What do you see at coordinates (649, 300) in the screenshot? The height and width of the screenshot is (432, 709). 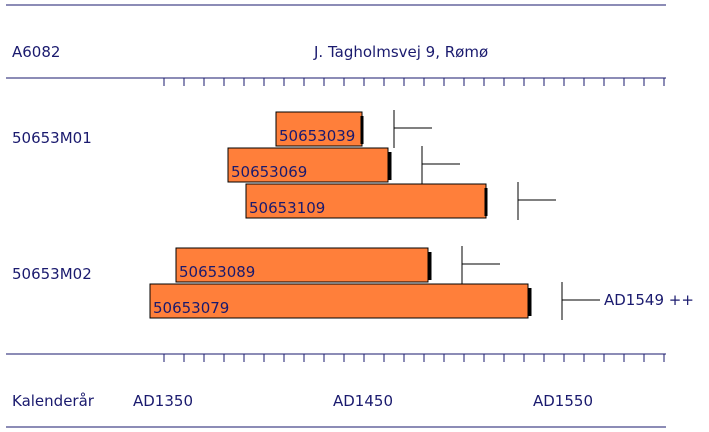 I see `felling-label: AD1549 ++` at bounding box center [649, 300].